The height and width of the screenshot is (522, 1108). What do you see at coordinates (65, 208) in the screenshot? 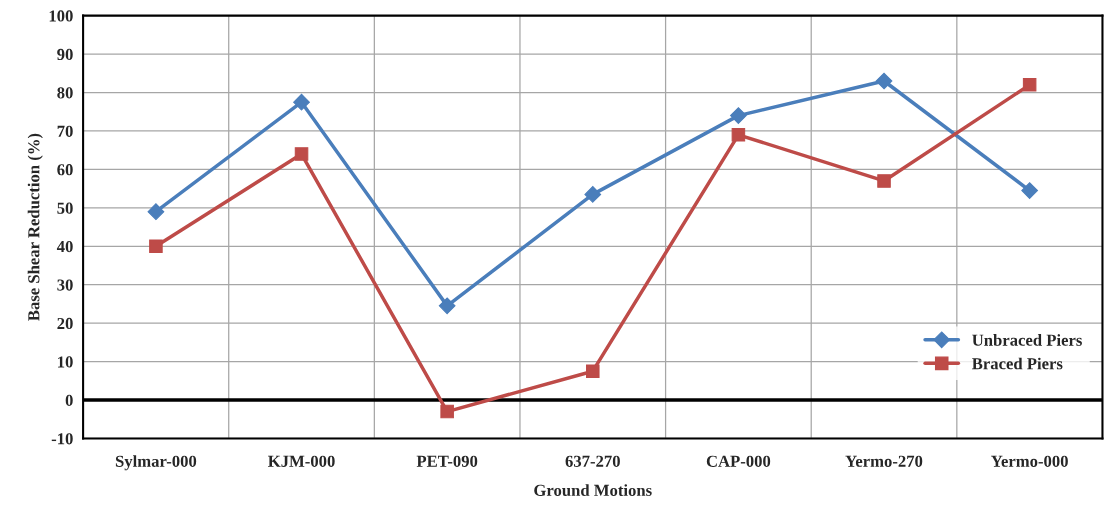
I see `y-tick-label: 50` at bounding box center [65, 208].